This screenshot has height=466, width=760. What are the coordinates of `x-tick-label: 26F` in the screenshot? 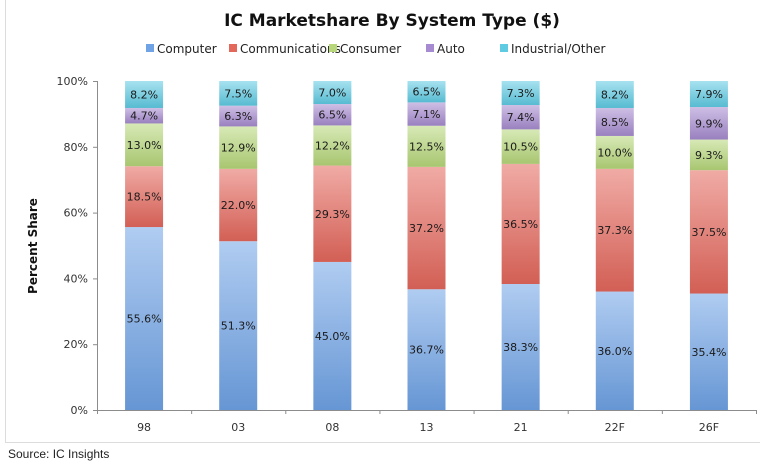 It's located at (709, 427).